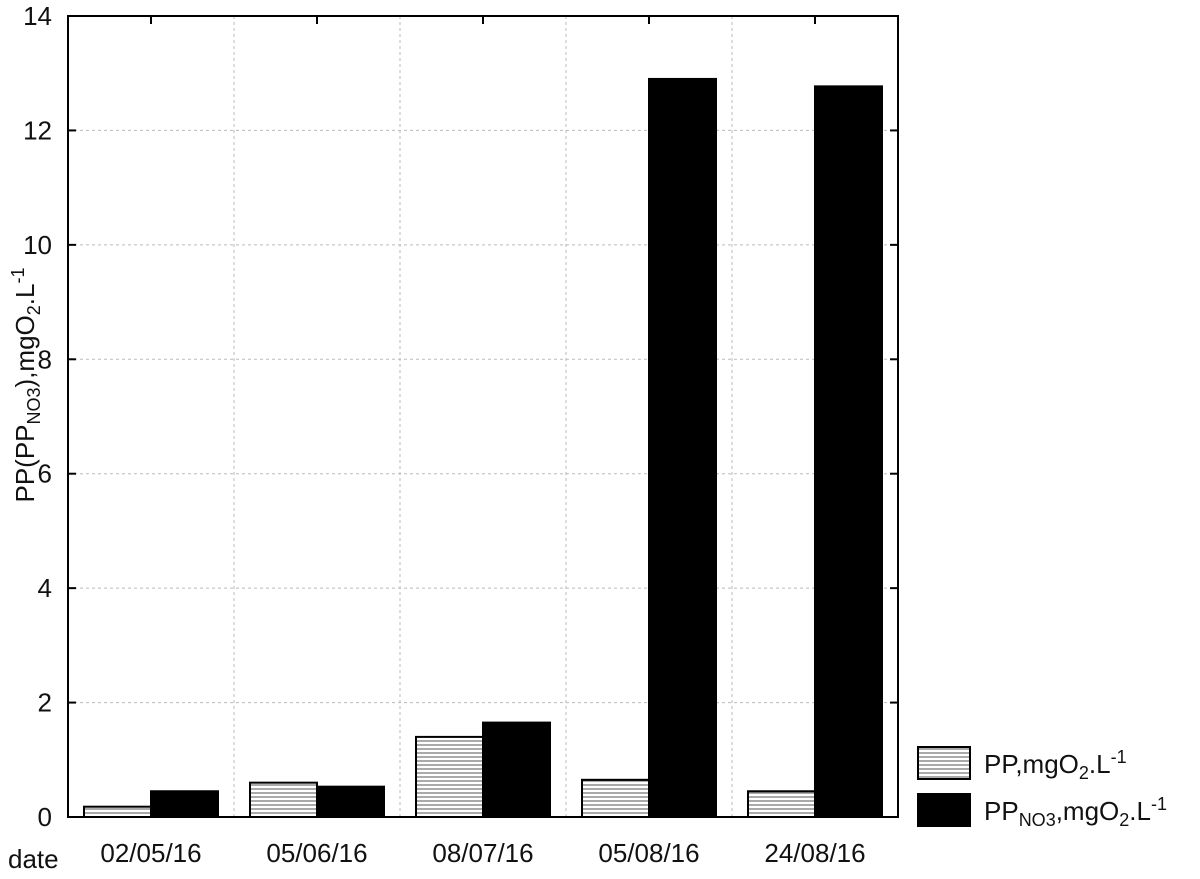 Image resolution: width=1200 pixels, height=879 pixels. What do you see at coordinates (25, 463) in the screenshot?
I see `y-axis-label-part1: PP(PP` at bounding box center [25, 463].